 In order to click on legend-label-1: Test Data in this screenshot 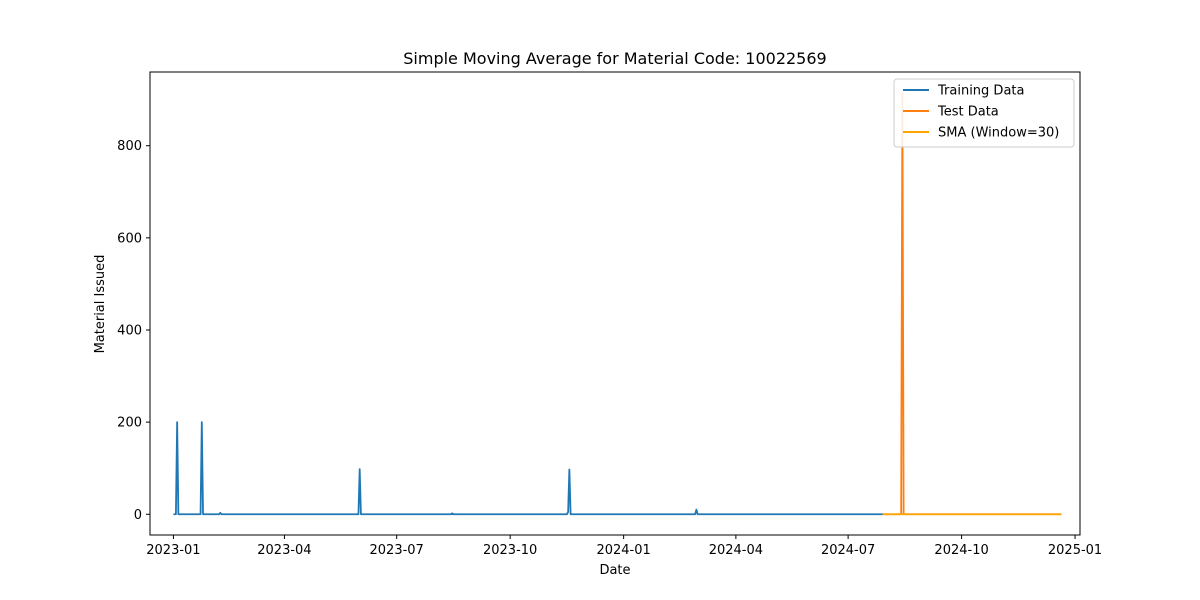, I will do `click(968, 112)`.